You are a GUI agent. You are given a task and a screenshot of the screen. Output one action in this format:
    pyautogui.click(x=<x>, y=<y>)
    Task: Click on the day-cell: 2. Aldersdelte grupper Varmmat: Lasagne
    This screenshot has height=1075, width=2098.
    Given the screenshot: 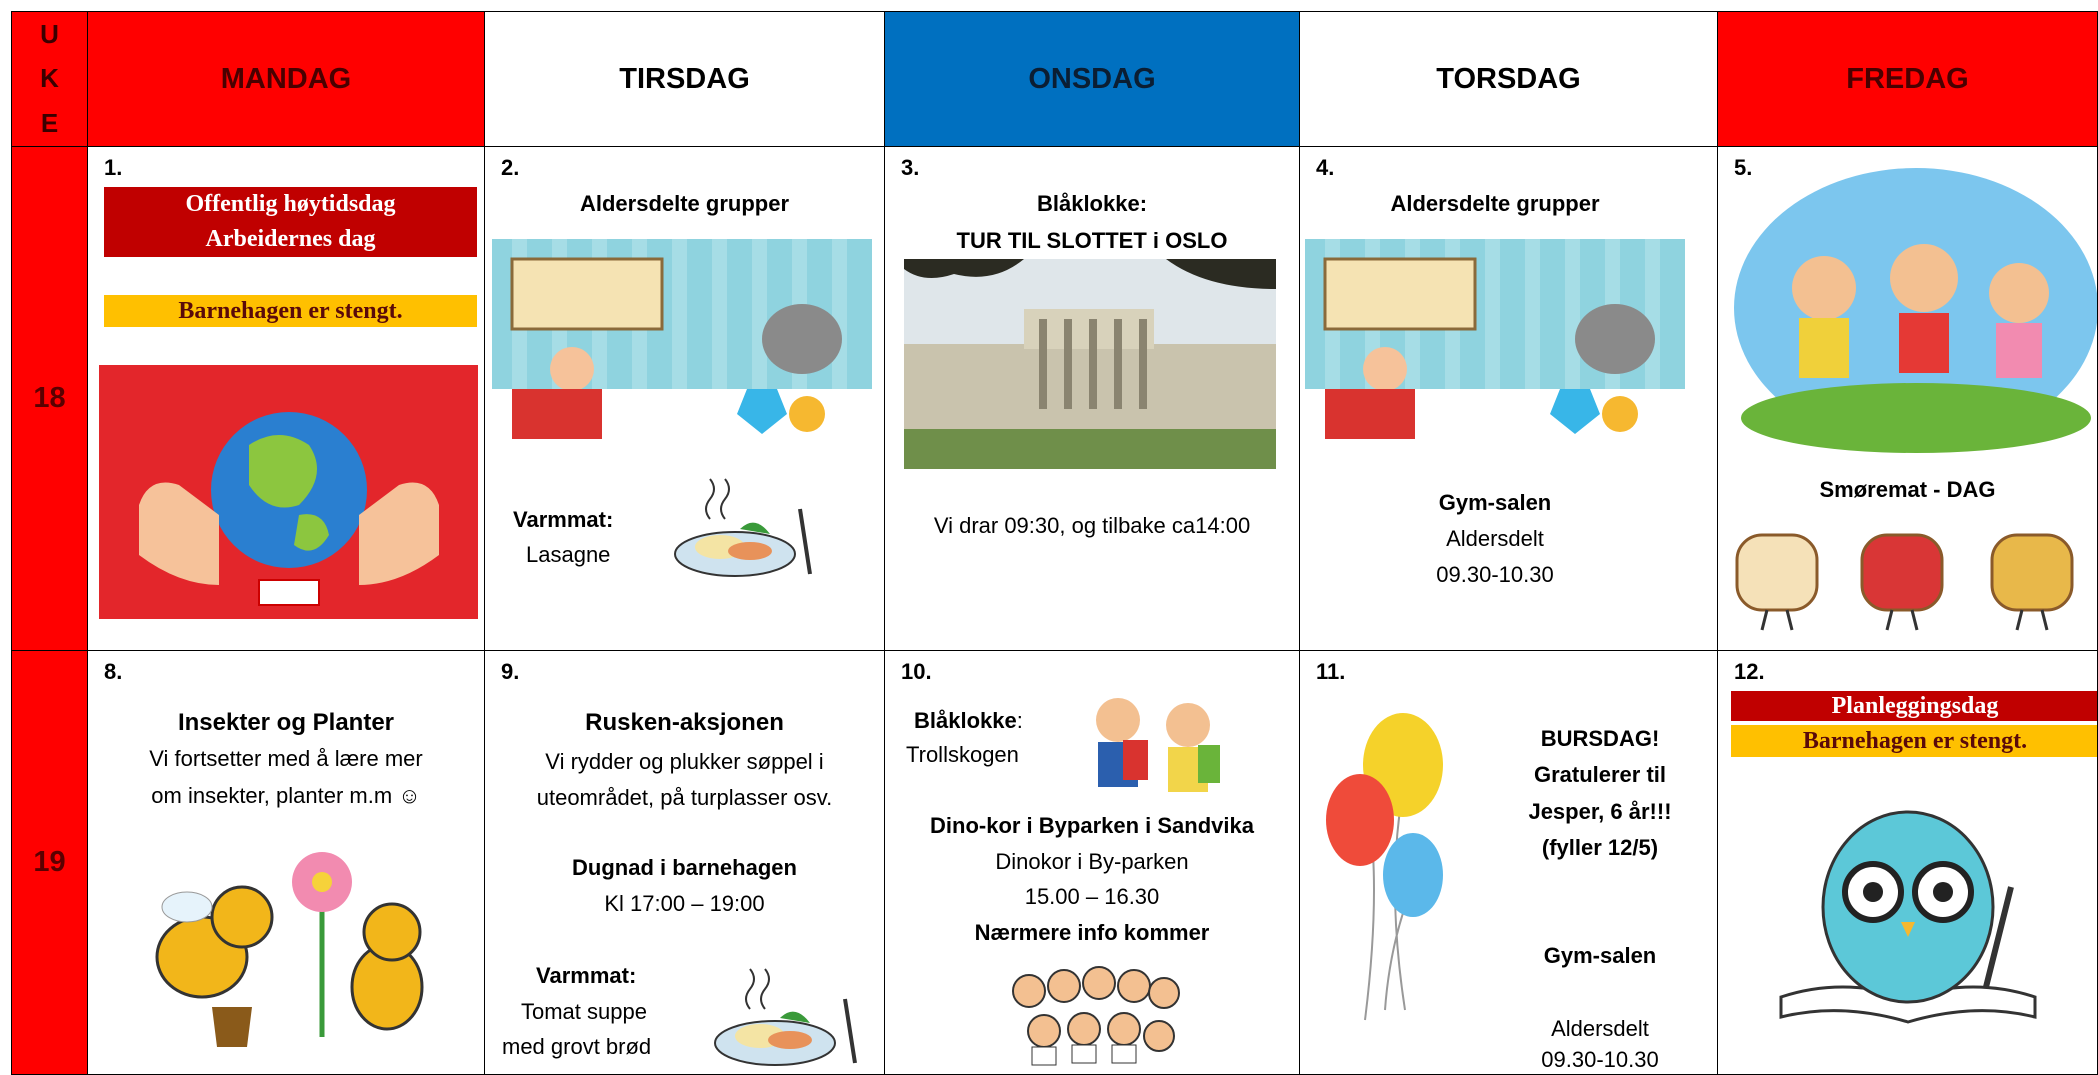 What is the action you would take?
    pyautogui.click(x=684, y=398)
    